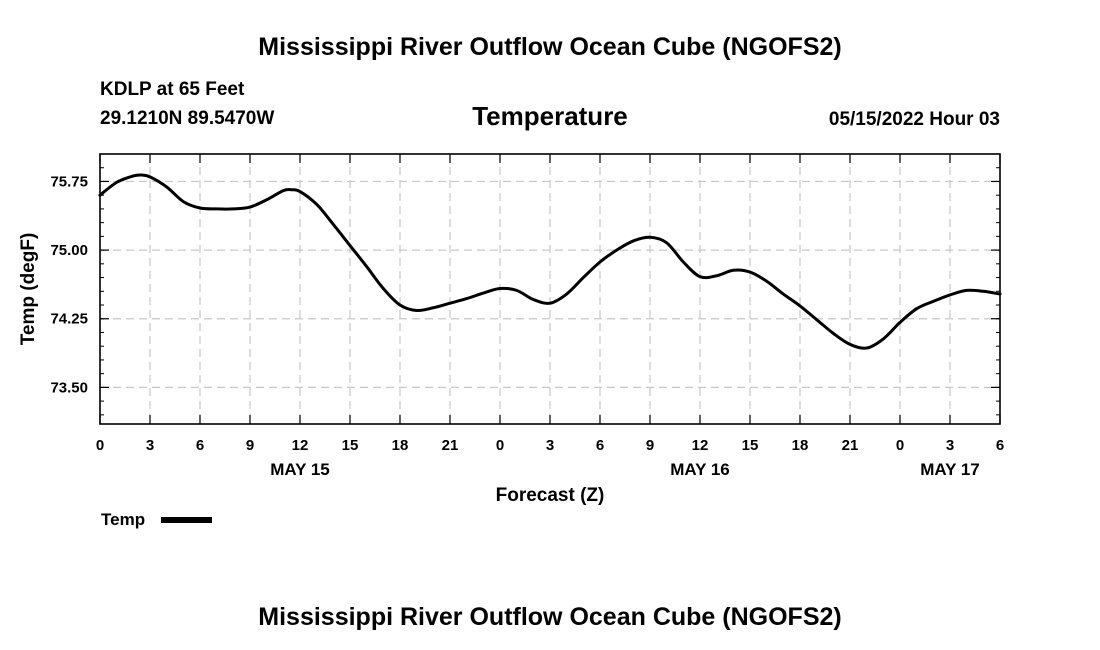 This screenshot has width=1100, height=650. Describe the element at coordinates (187, 118) in the screenshot. I see `location-label: 29.1210N 89.5470W` at that location.